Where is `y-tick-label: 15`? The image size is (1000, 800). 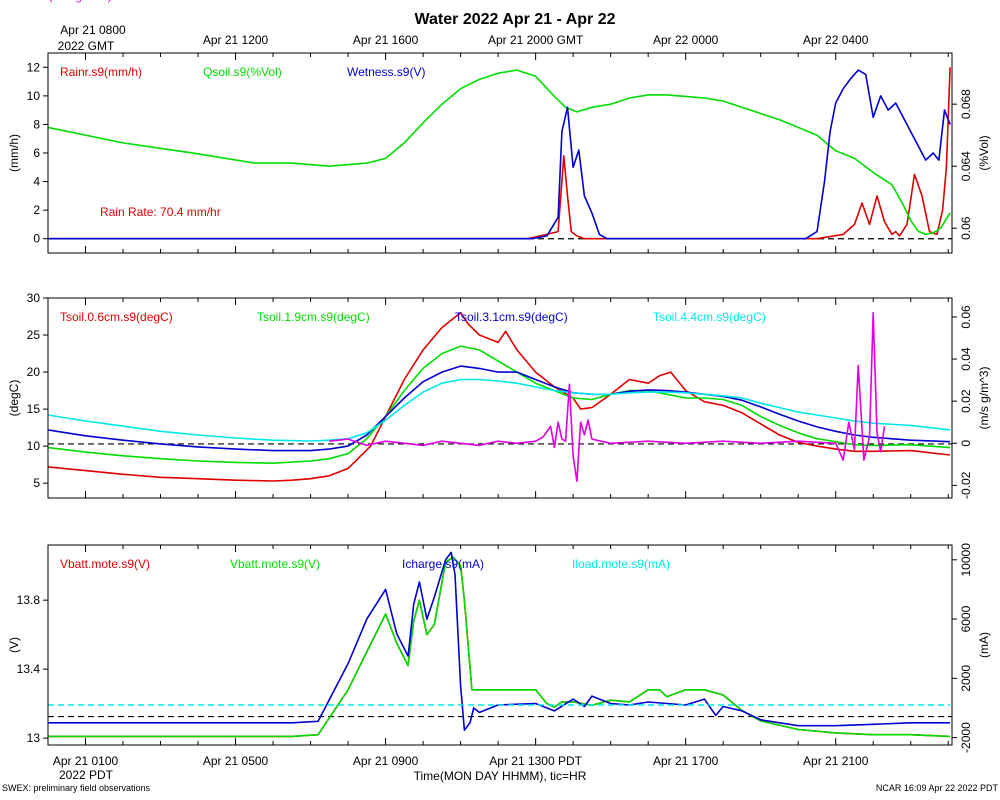
y-tick-label: 15 is located at coordinates (34, 409).